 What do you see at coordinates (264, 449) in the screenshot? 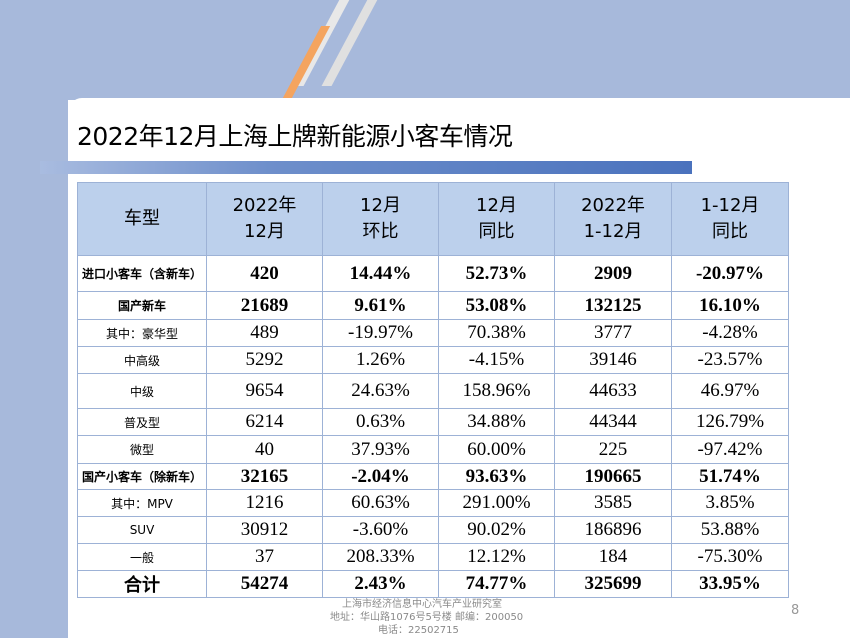
I see `table-cell: 40` at bounding box center [264, 449].